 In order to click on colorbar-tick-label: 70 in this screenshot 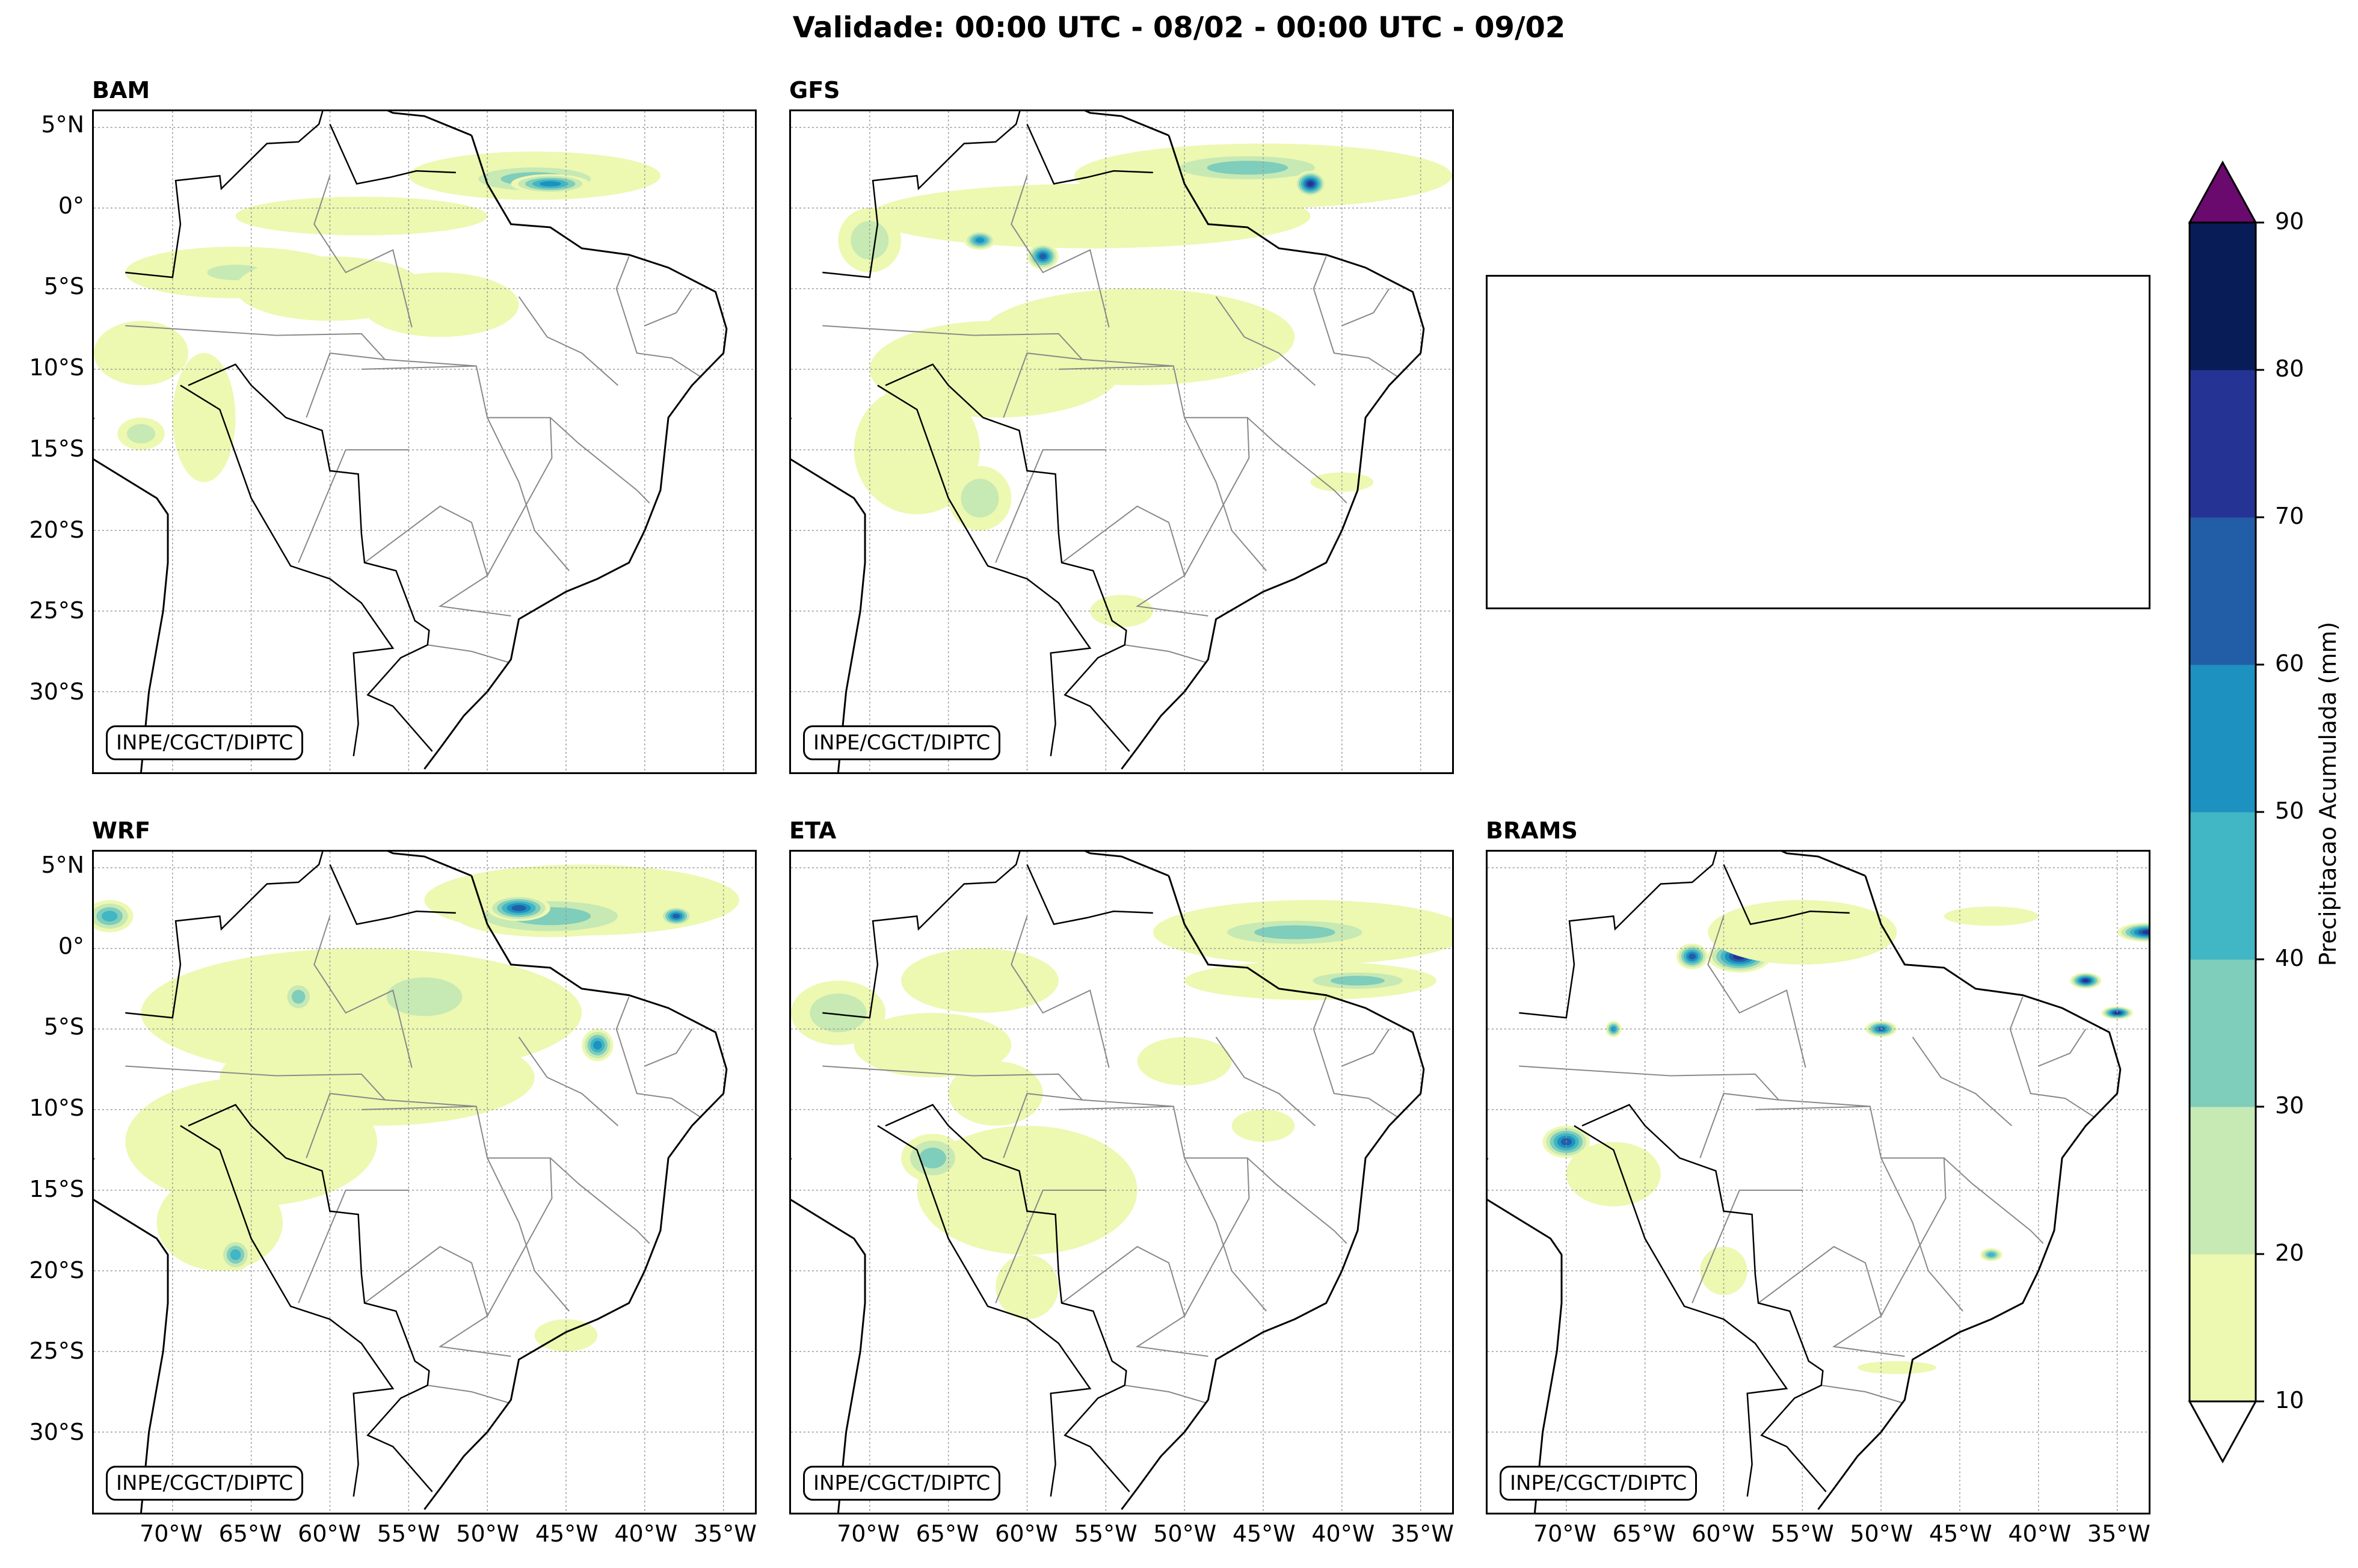, I will do `click(2289, 516)`.